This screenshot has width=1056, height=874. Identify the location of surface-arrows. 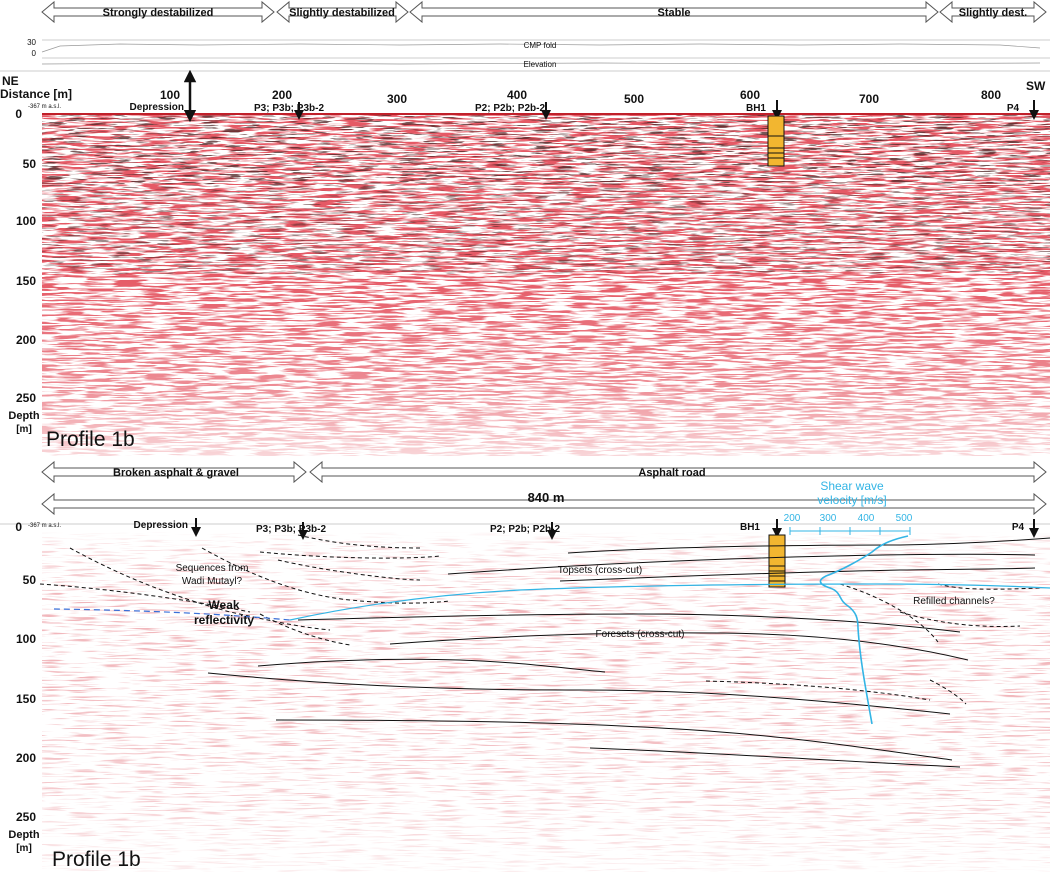
(544, 488).